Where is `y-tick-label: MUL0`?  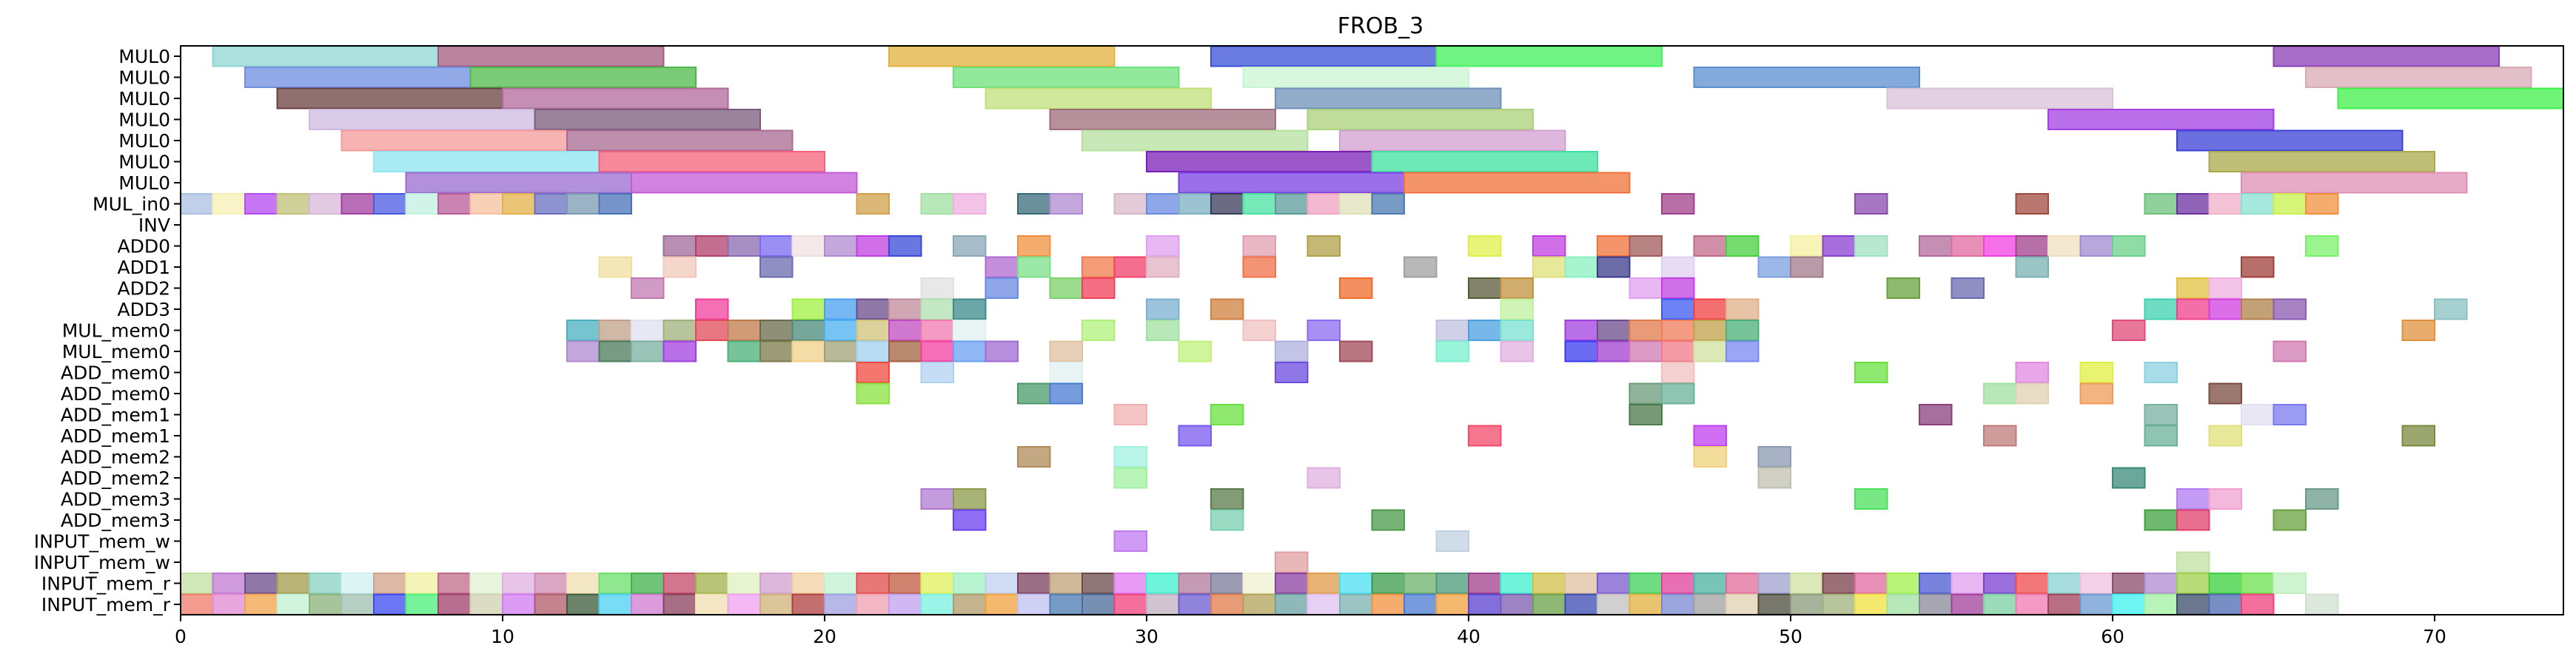
y-tick-label: MUL0 is located at coordinates (144, 162).